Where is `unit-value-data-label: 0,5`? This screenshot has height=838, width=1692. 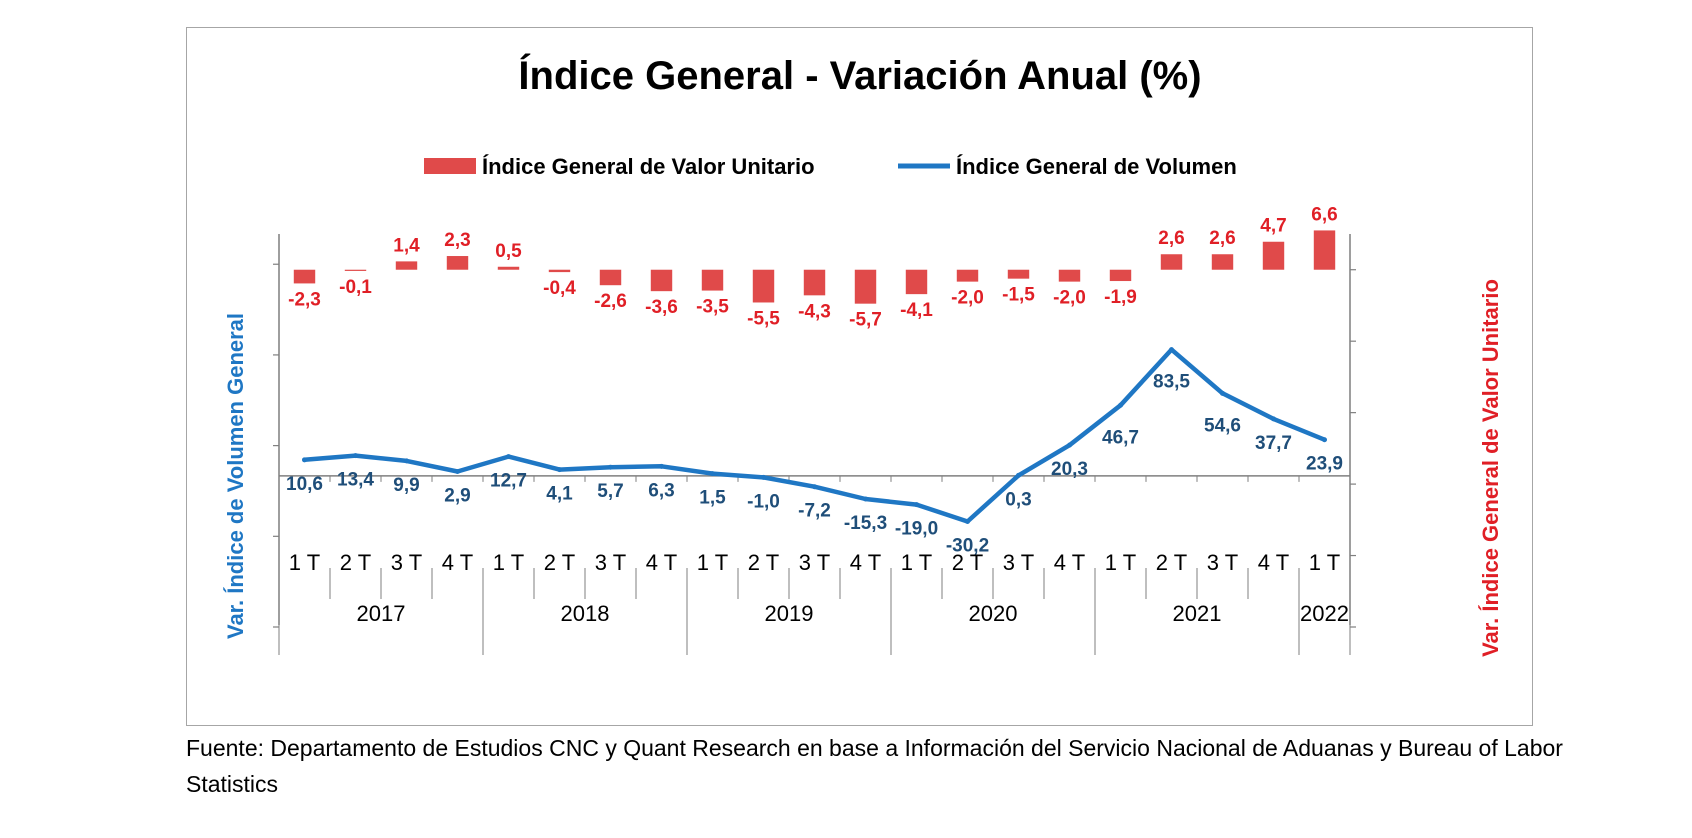
unit-value-data-label: 0,5 is located at coordinates (508, 251).